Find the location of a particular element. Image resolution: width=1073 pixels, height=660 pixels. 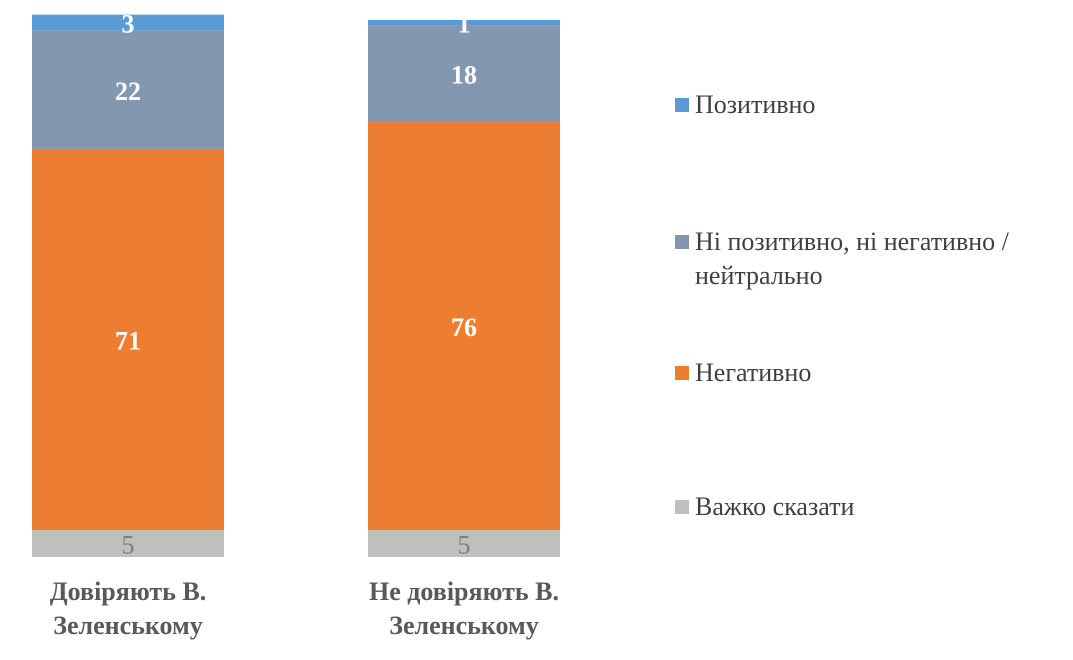

bar-hard-to-say-trust is located at coordinates (128, 543).